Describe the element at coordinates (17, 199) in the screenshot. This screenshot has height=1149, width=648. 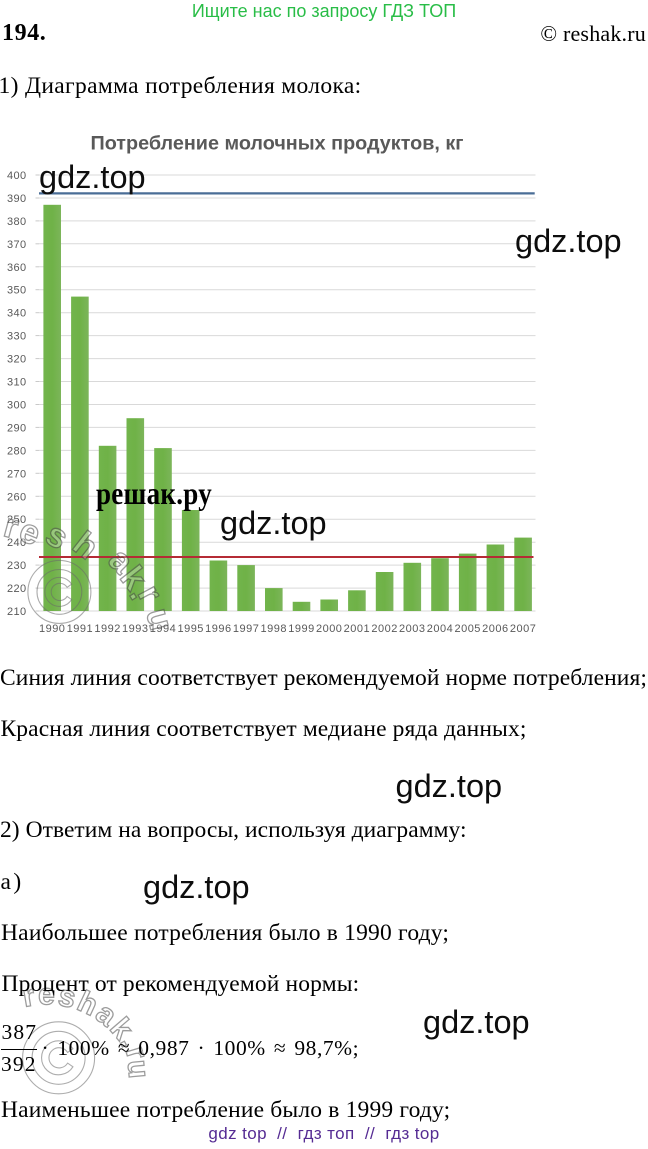
I see `svg-text: 390` at that location.